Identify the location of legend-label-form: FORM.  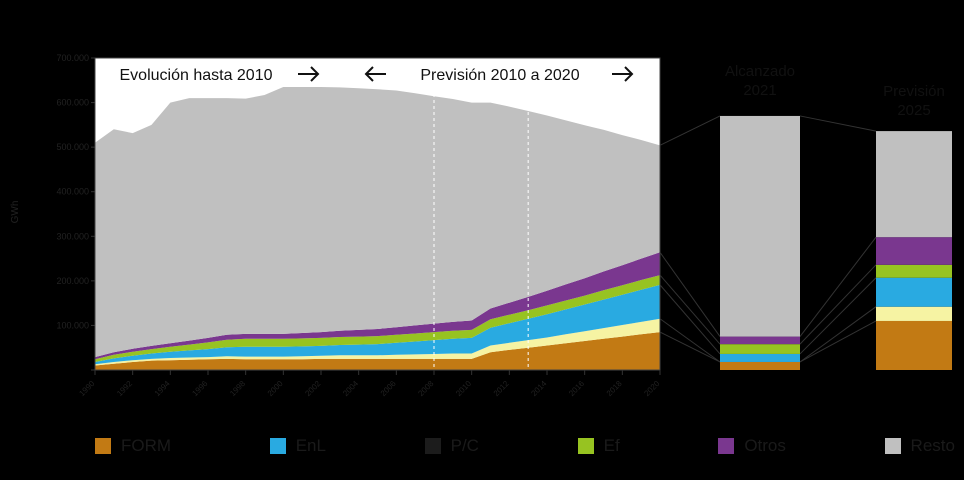
(146, 445).